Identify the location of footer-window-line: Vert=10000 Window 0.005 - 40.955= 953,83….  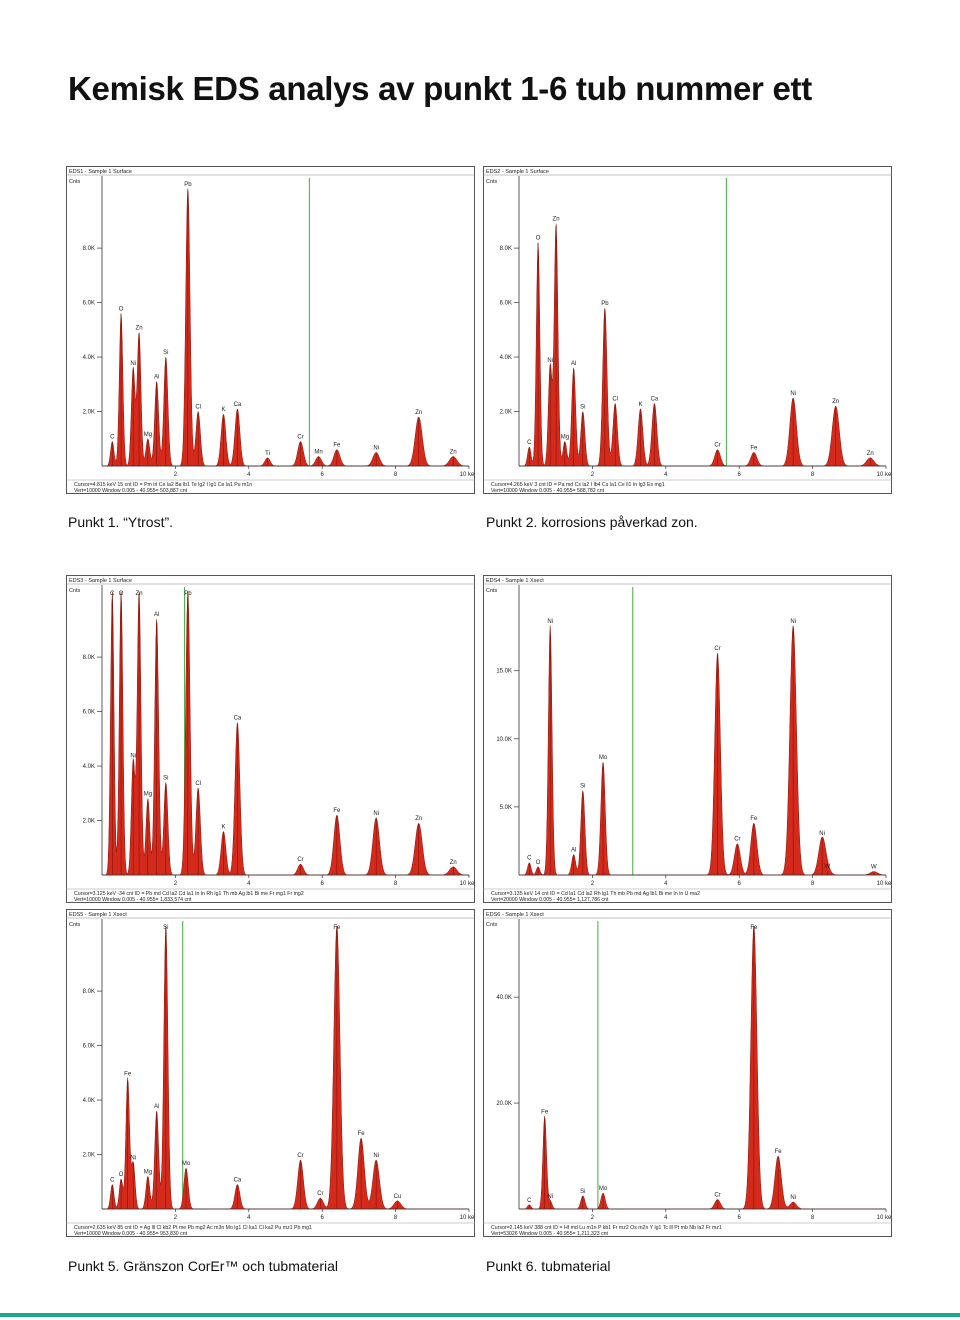
(131, 1234).